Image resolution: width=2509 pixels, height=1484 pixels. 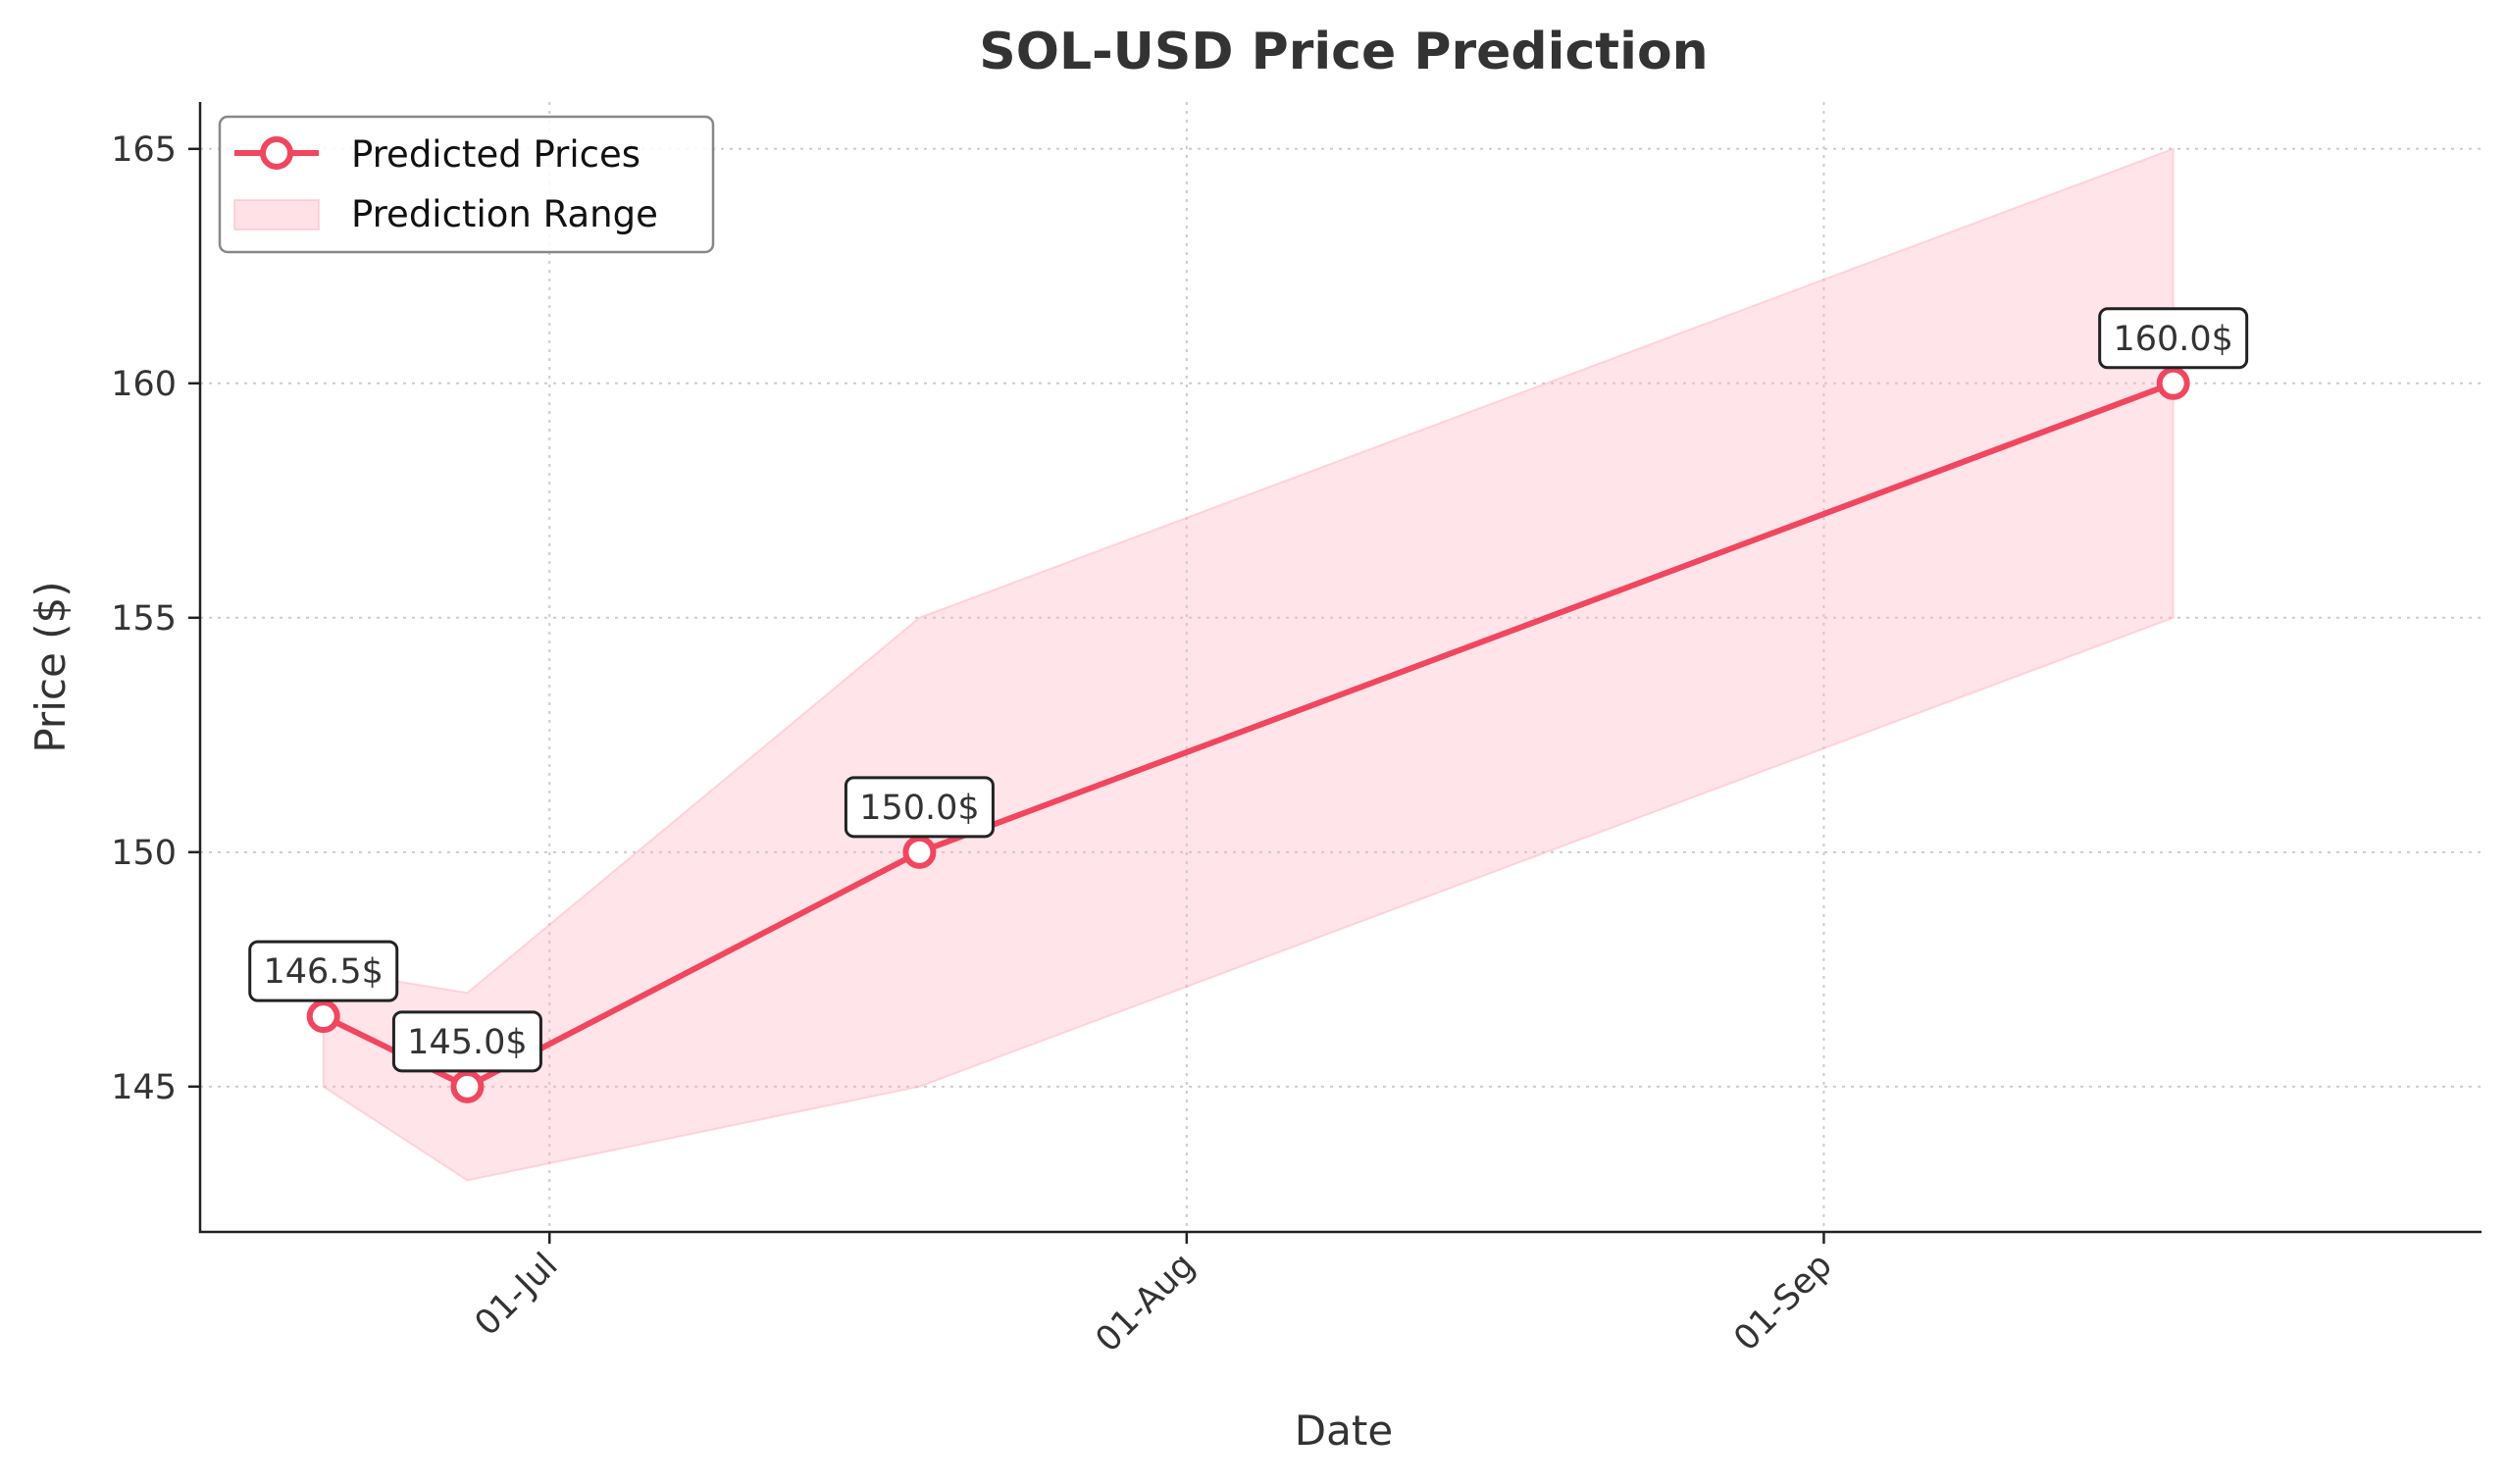 What do you see at coordinates (276, 153) in the screenshot?
I see `legend-marker-swatch` at bounding box center [276, 153].